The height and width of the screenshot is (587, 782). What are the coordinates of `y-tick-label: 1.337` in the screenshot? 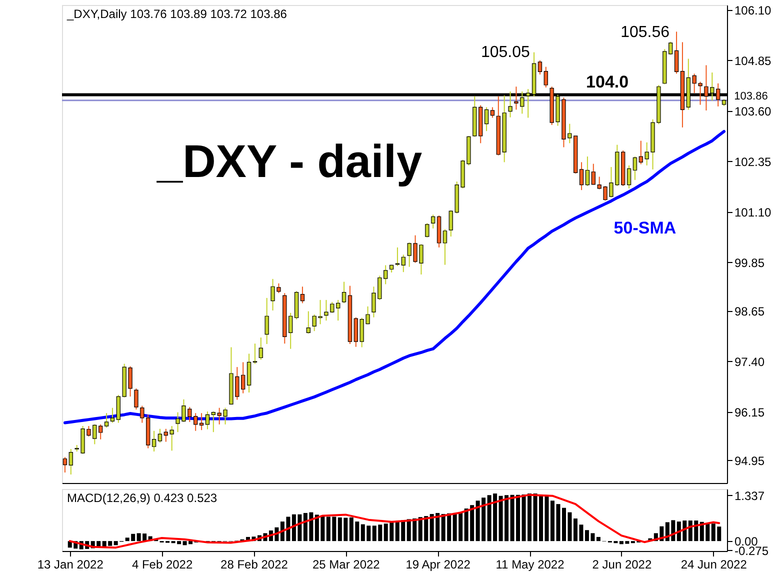 It's located at (749, 495).